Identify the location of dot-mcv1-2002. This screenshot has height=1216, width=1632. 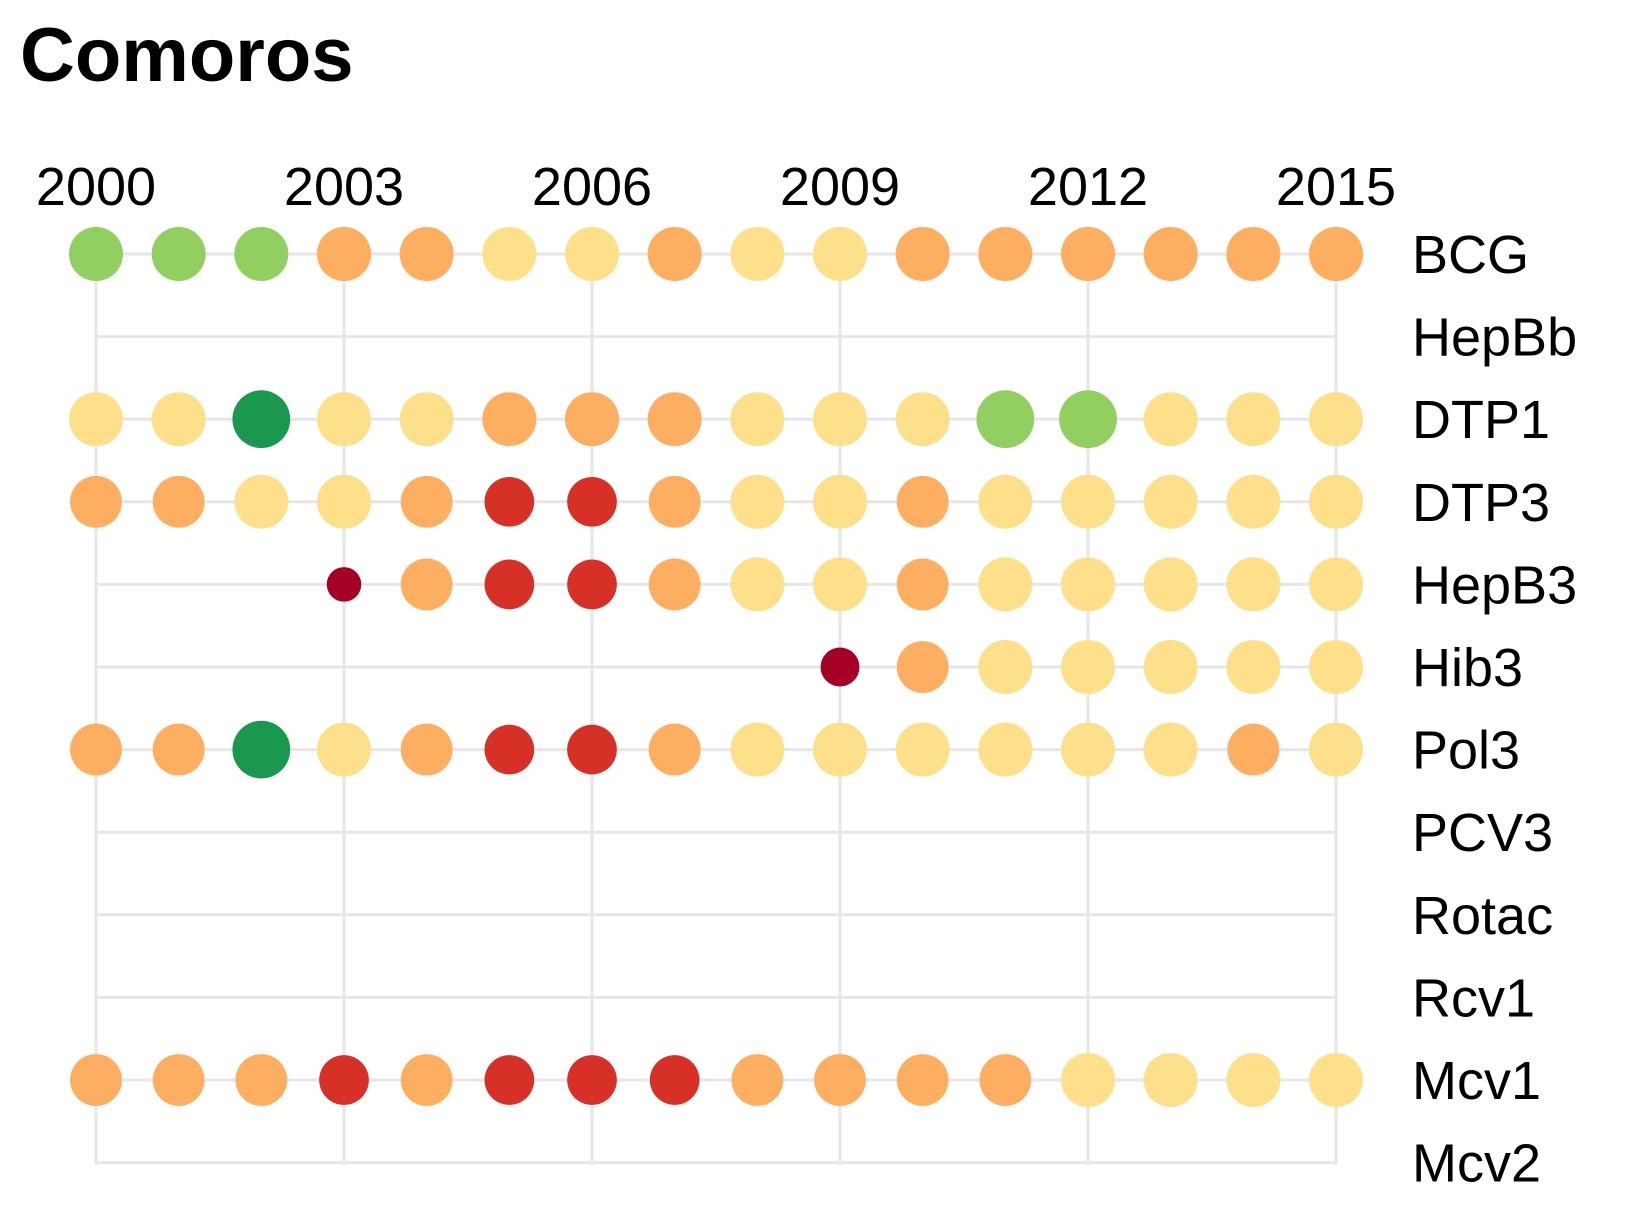
(261, 1080).